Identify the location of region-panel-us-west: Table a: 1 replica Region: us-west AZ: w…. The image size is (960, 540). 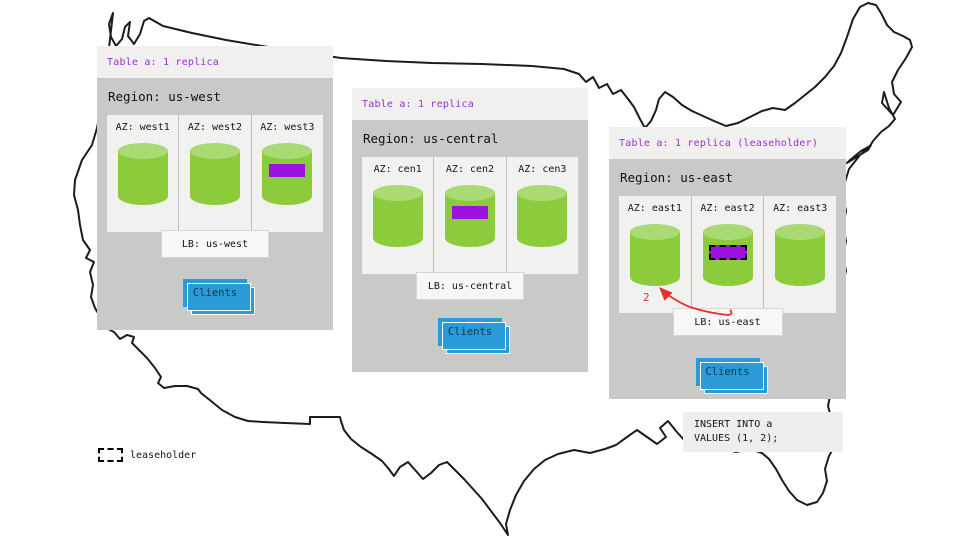
(215, 188).